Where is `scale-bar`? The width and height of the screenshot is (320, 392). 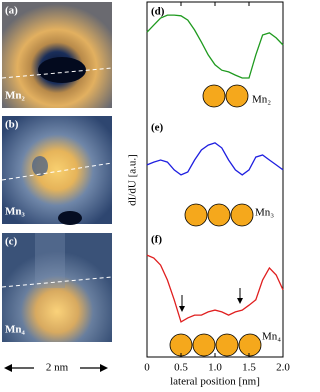 scale-bar is located at coordinates (56, 368).